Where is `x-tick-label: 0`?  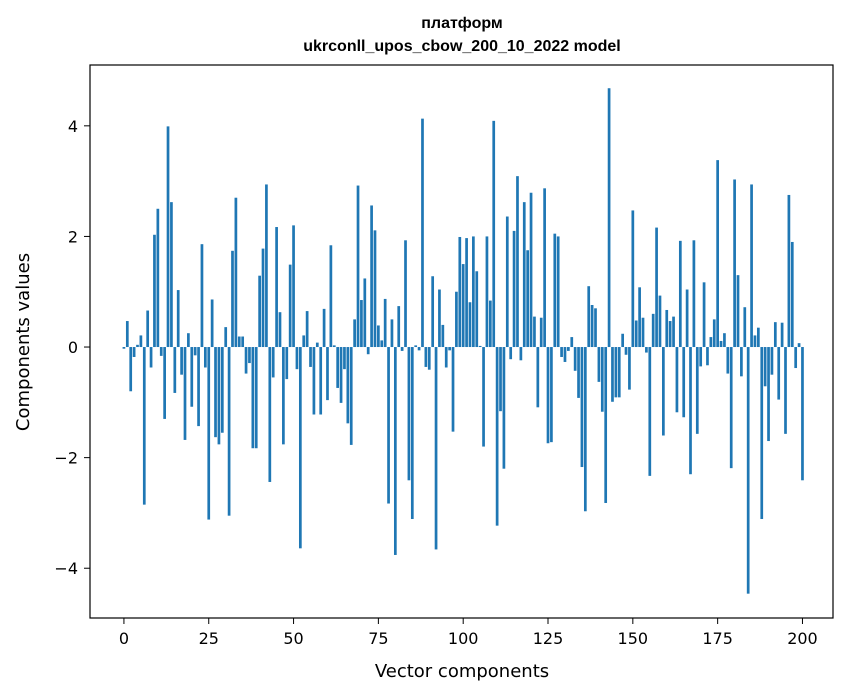 x-tick-label: 0 is located at coordinates (124, 638).